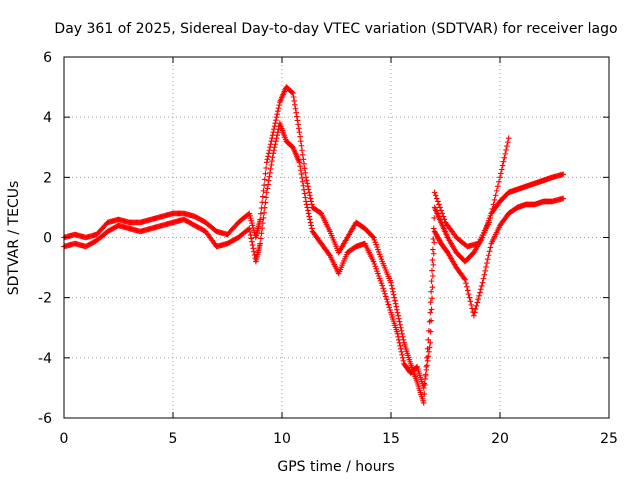  What do you see at coordinates (64, 439) in the screenshot?
I see `x-tick-label: 0` at bounding box center [64, 439].